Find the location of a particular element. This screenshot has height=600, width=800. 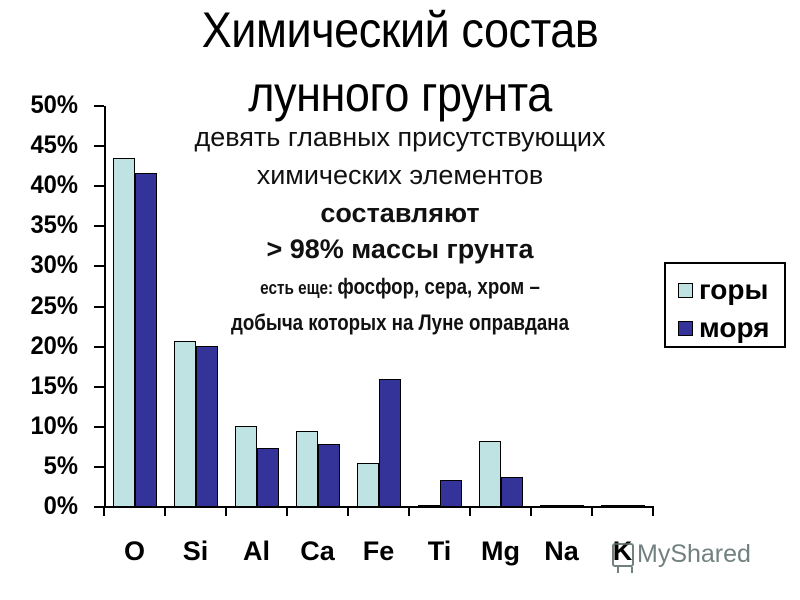

y-axis-line is located at coordinates (105, 307).